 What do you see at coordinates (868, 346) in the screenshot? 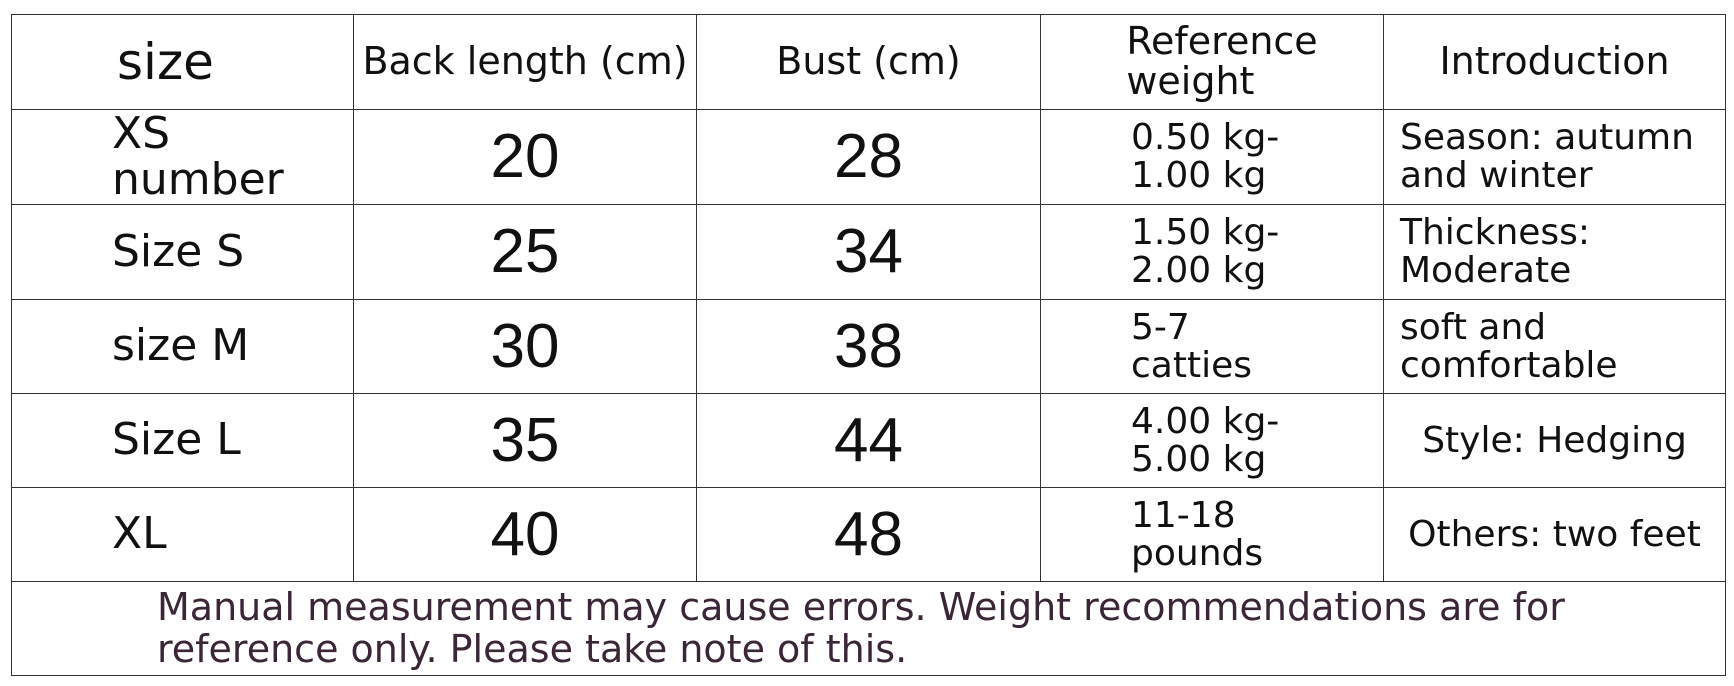
I see `table-cell: 38` at bounding box center [868, 346].